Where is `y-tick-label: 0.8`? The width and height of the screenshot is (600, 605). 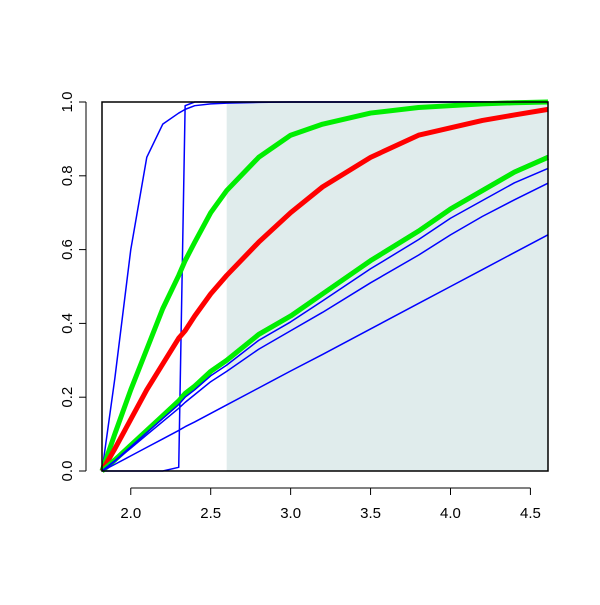 y-tick-label: 0.8 is located at coordinates (67, 175).